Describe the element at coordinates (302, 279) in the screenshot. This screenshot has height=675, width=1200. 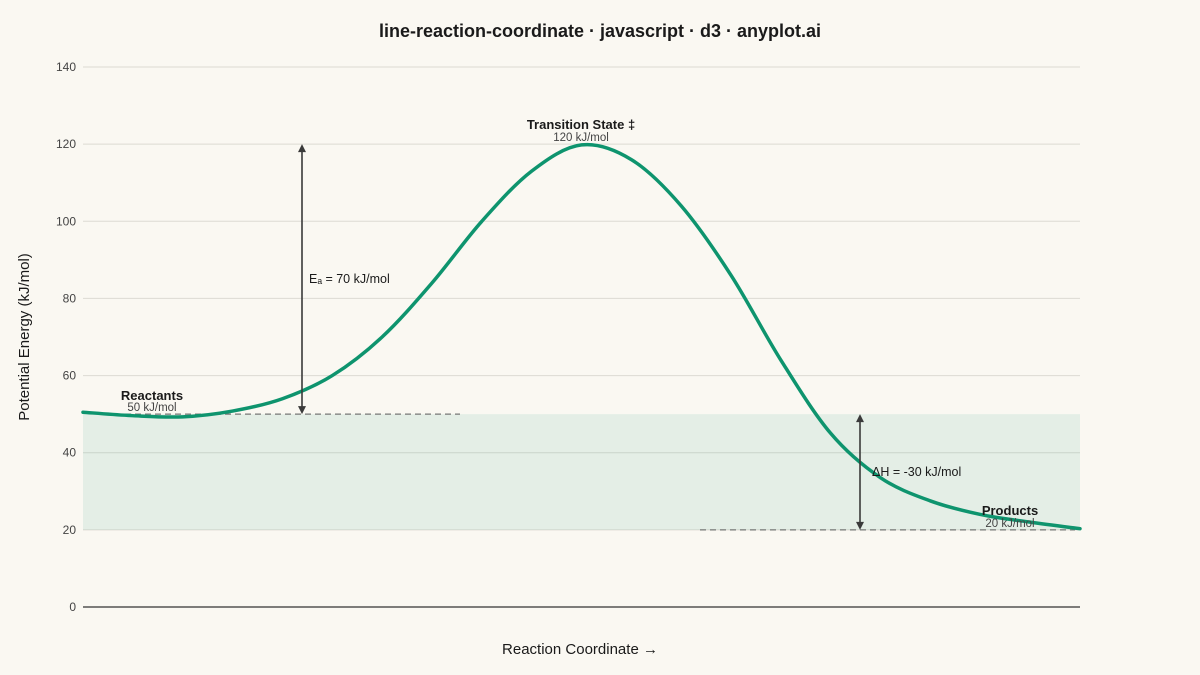
I see `activation-energy-arrow` at that location.